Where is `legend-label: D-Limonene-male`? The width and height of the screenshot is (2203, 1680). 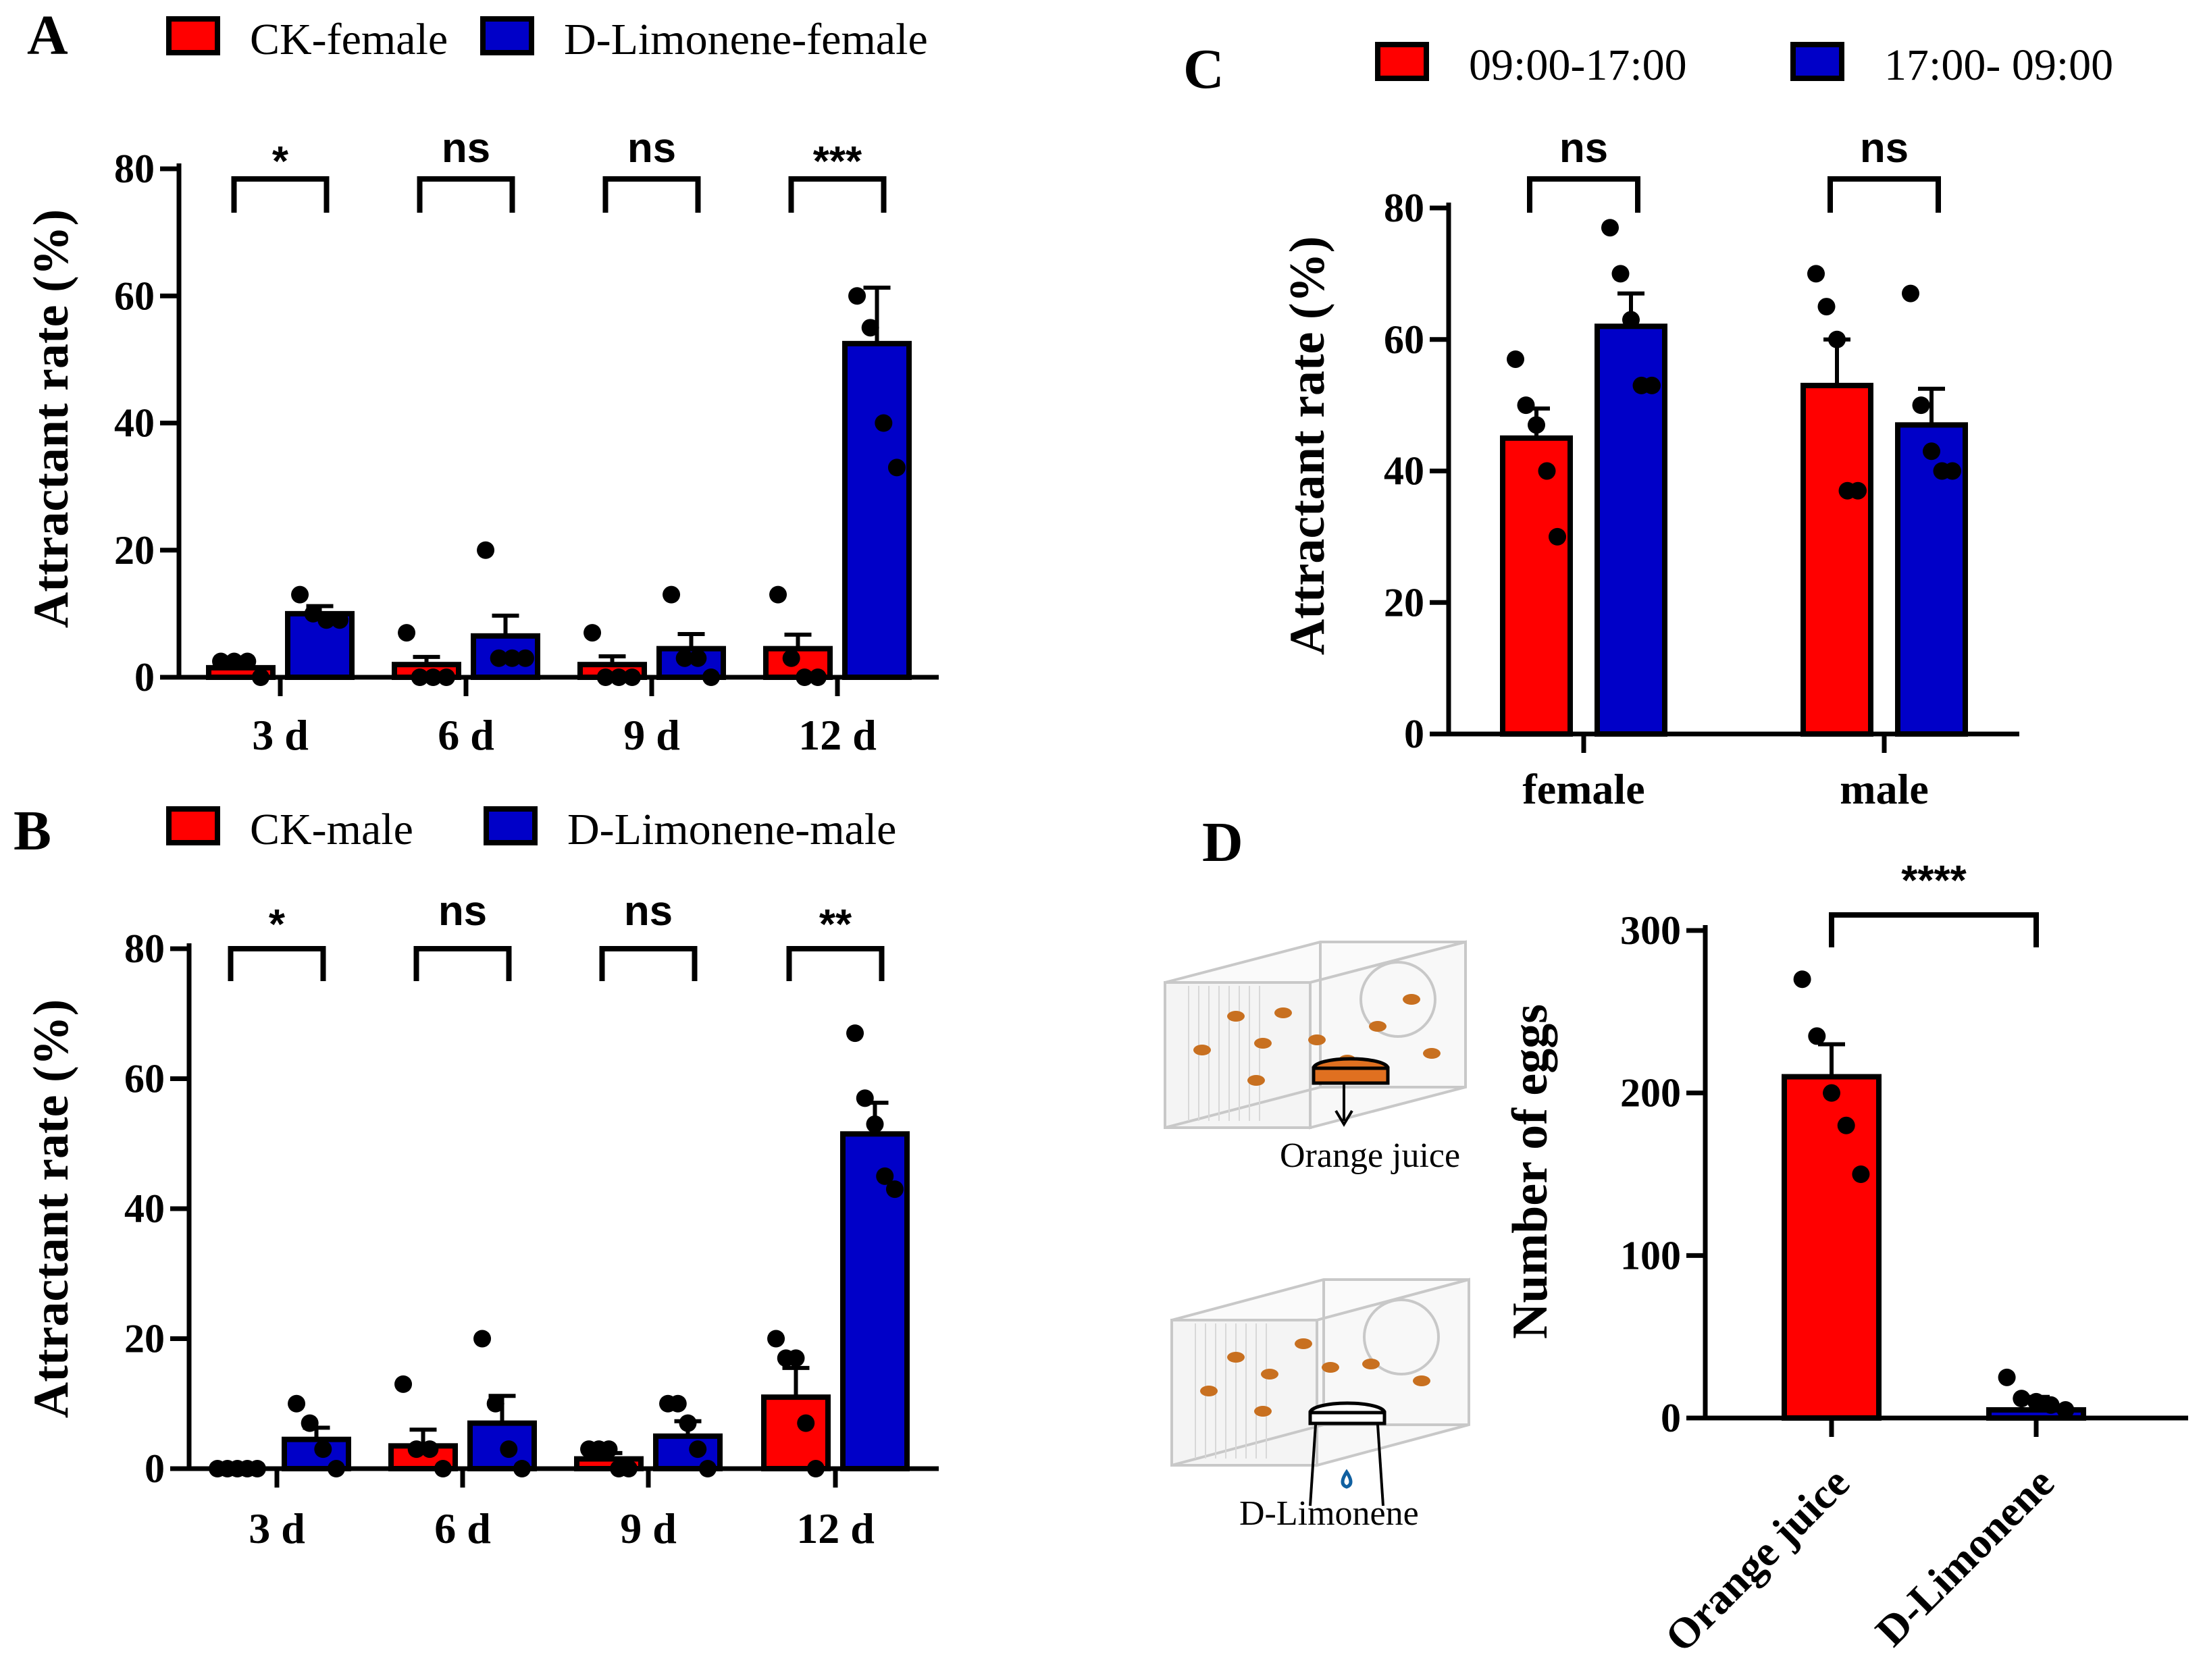
legend-label: D-Limonene-male is located at coordinates (731, 830).